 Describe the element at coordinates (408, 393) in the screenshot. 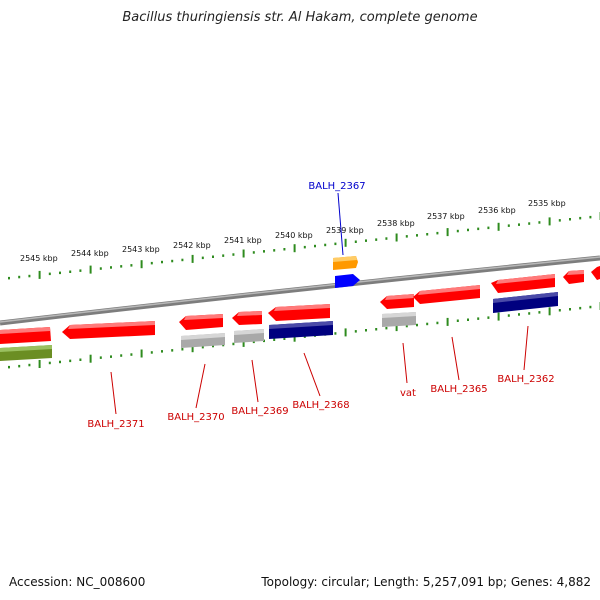

I see `gene-label-vat: vat` at that location.